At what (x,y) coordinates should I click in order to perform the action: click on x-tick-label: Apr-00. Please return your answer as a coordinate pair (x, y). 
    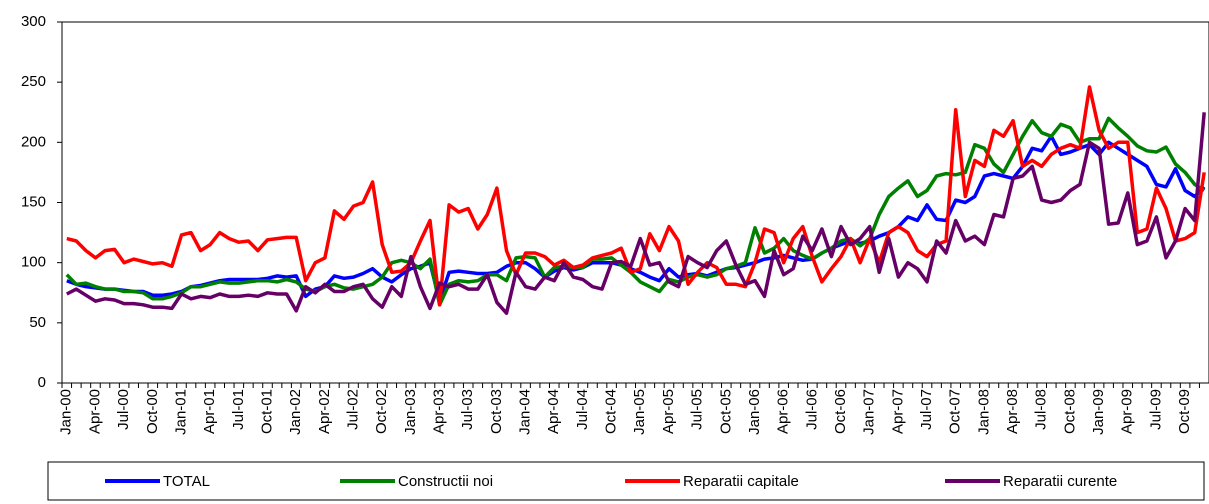
    Looking at the image, I should click on (94, 411).